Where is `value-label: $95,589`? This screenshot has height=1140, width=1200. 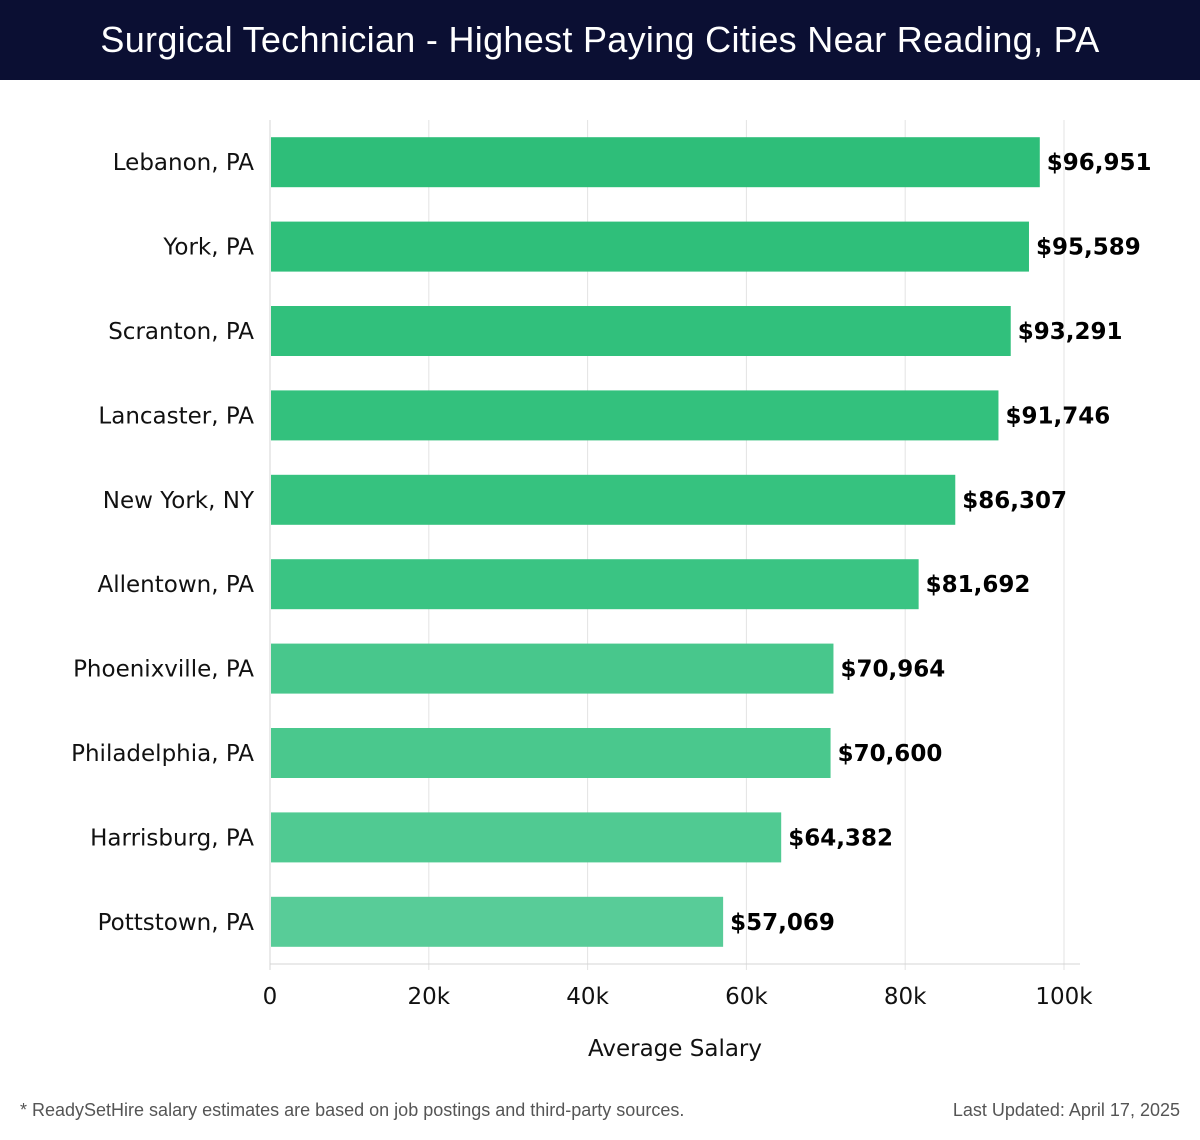
value-label: $95,589 is located at coordinates (1088, 248).